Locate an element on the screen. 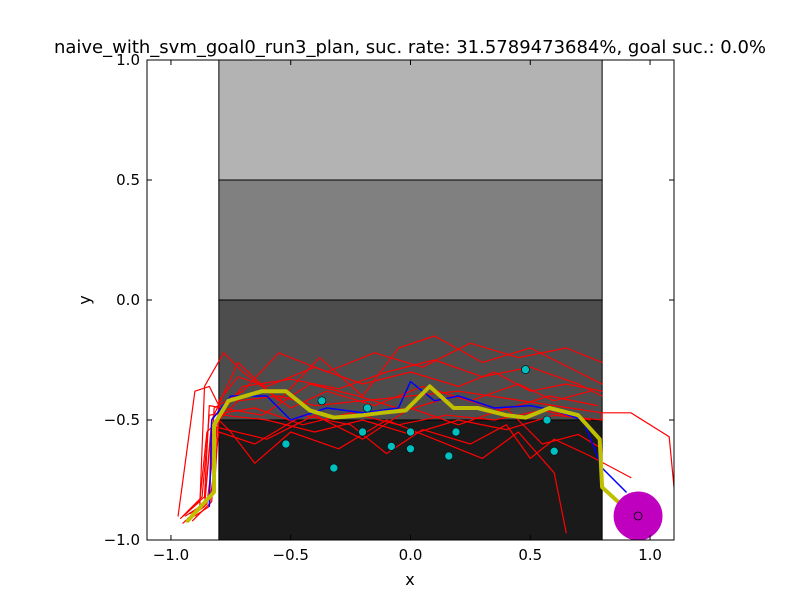 The image size is (800, 600). x-tick-label-3: 0.5 is located at coordinates (530, 555).